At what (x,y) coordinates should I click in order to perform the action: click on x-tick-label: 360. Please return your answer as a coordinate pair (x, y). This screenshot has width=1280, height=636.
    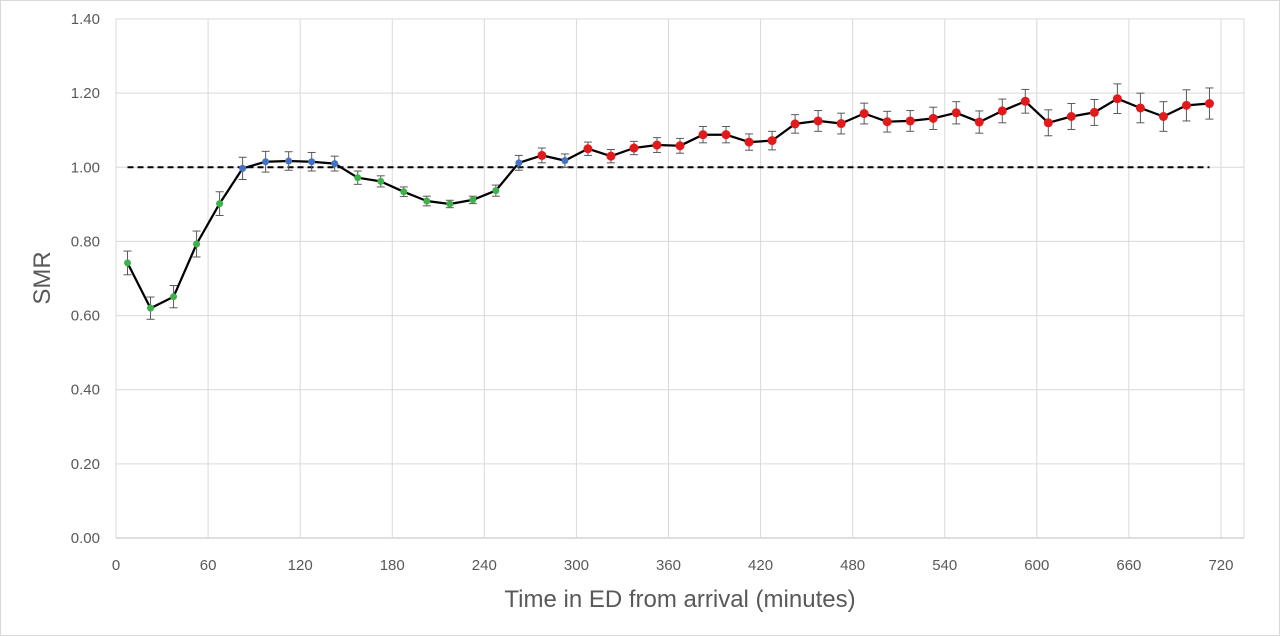
    Looking at the image, I should click on (668, 565).